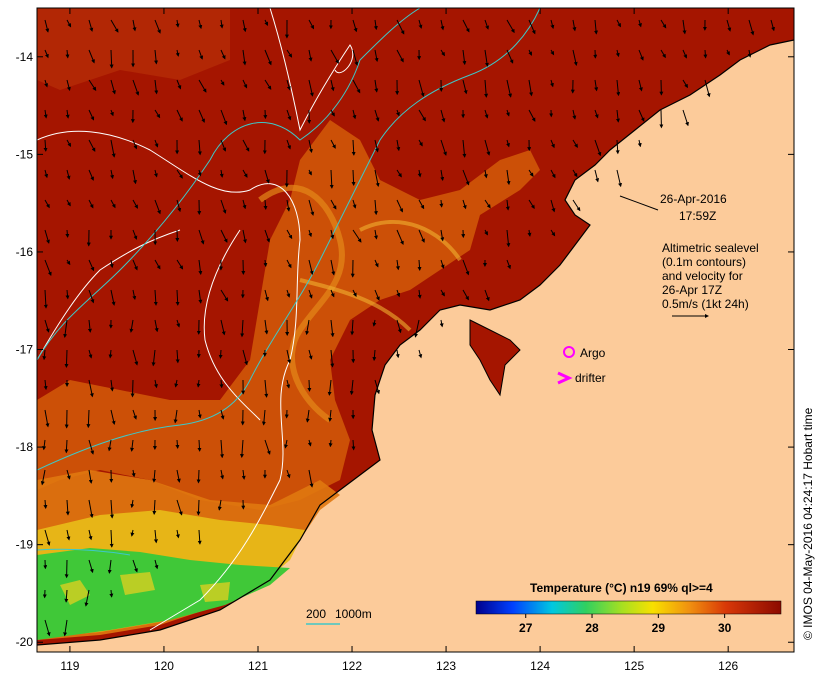 Image resolution: width=820 pixels, height=680 pixels. Describe the element at coordinates (621, 588) in the screenshot. I see `colorbar-title: Temperature (°C) n19 69% ql>=4` at that location.